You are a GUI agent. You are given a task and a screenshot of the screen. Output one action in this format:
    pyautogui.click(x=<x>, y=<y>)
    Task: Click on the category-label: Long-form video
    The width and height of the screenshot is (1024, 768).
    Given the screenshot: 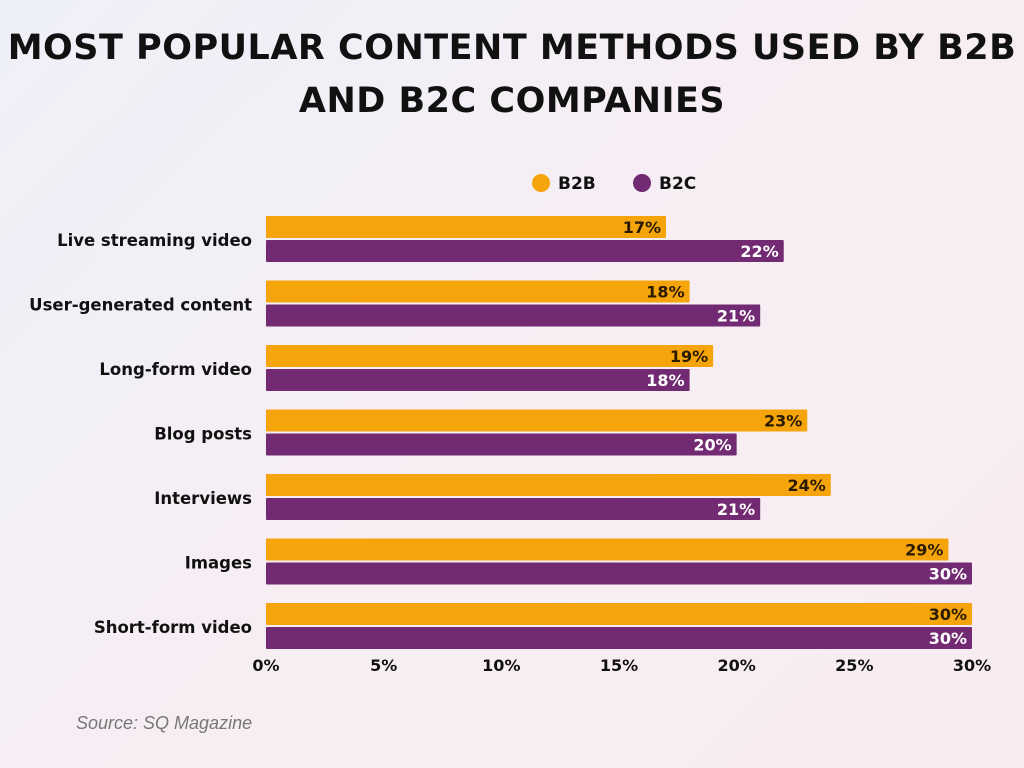 What is the action you would take?
    pyautogui.click(x=175, y=369)
    